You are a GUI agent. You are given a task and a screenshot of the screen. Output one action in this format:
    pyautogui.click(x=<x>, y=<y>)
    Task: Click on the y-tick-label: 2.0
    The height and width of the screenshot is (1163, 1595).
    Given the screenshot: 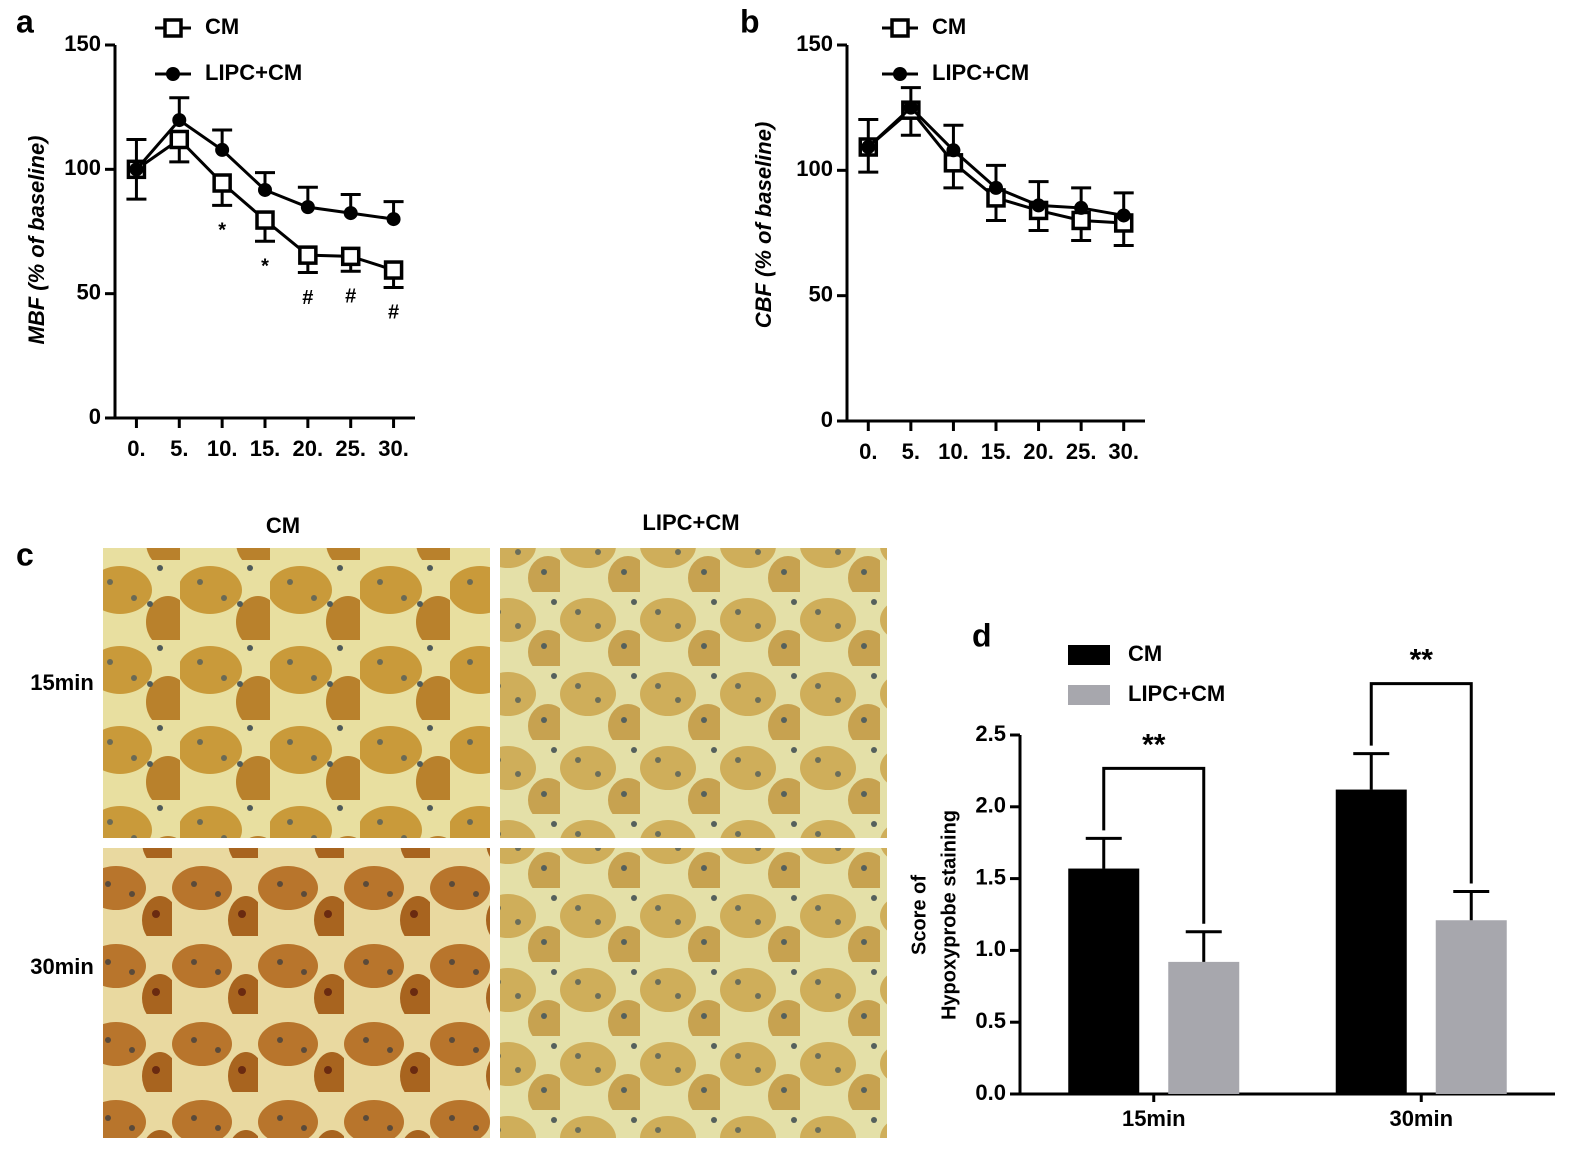 What is the action you would take?
    pyautogui.click(x=990, y=805)
    